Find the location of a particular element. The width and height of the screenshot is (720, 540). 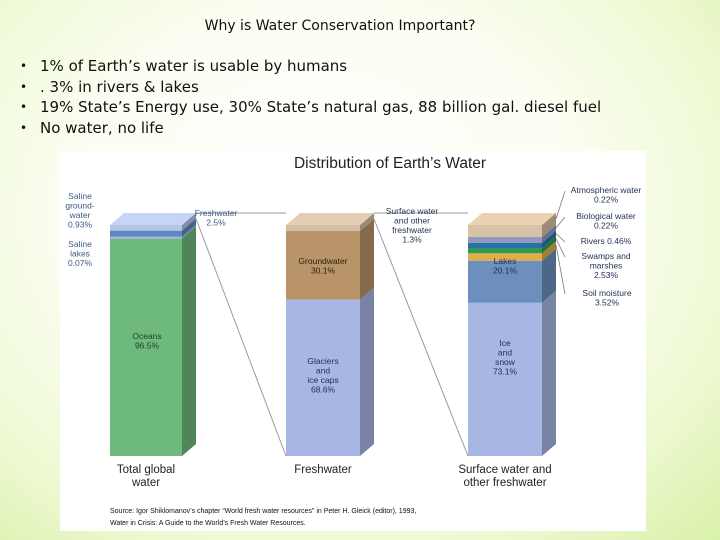

segment-label: Lakes 20.1% is located at coordinates (505, 266).